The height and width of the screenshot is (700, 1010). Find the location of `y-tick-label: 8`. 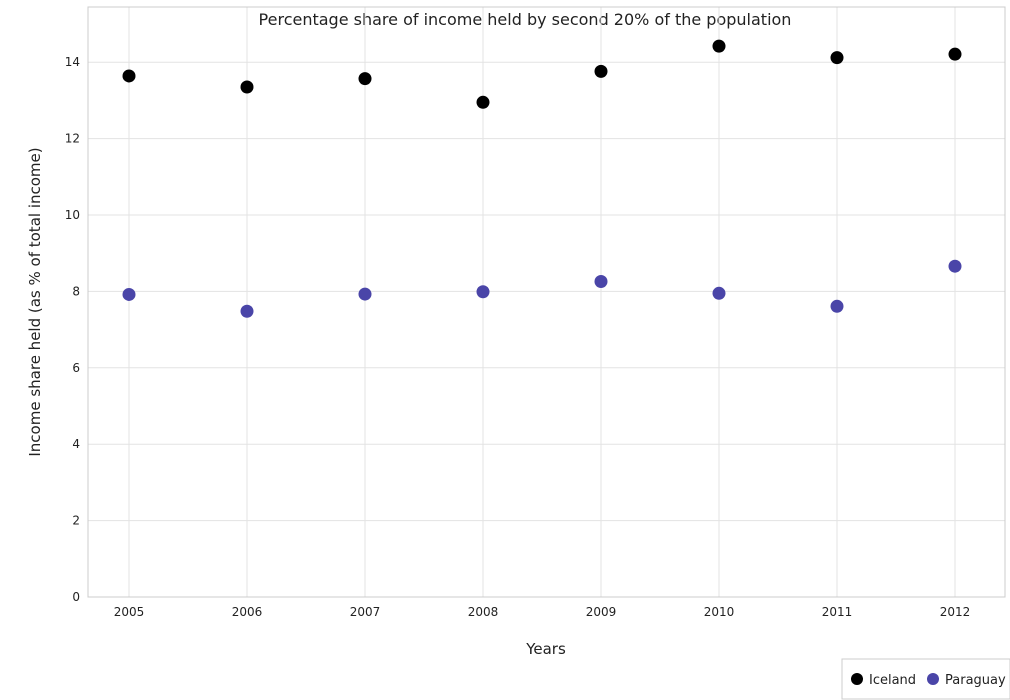

y-tick-label: 8 is located at coordinates (76, 291).